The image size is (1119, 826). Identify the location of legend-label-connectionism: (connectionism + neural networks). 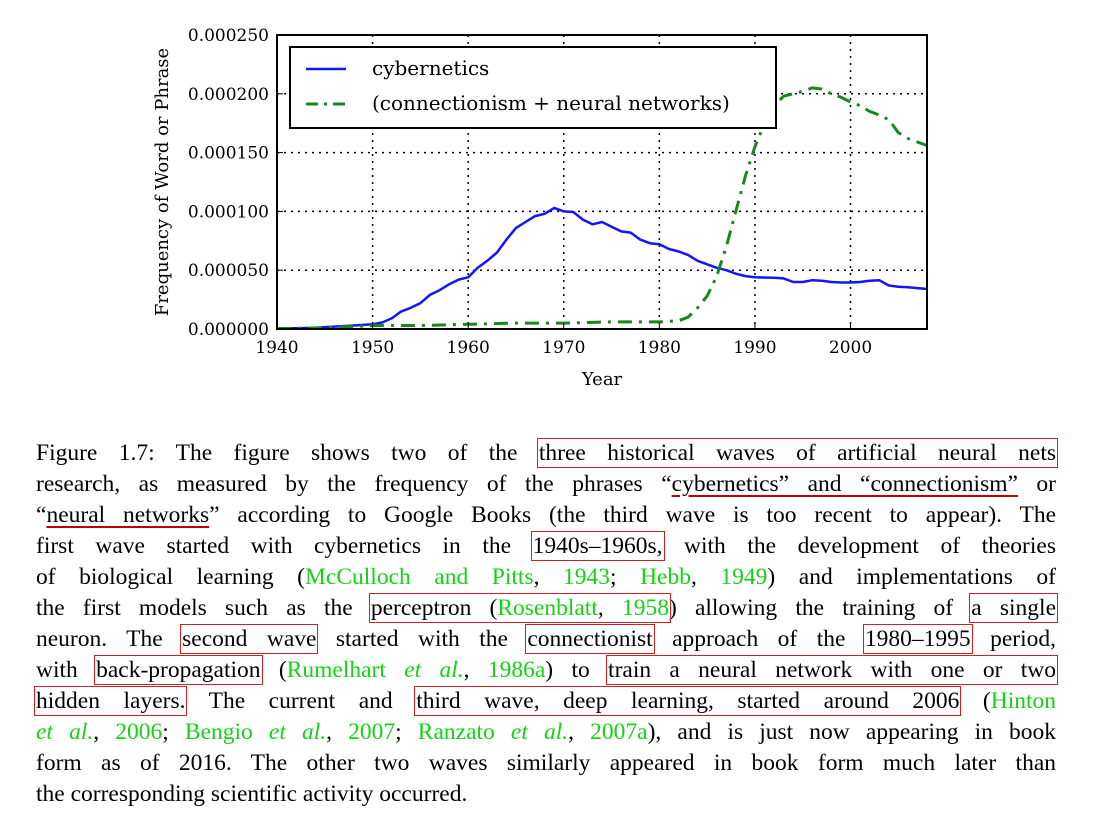
(551, 103).